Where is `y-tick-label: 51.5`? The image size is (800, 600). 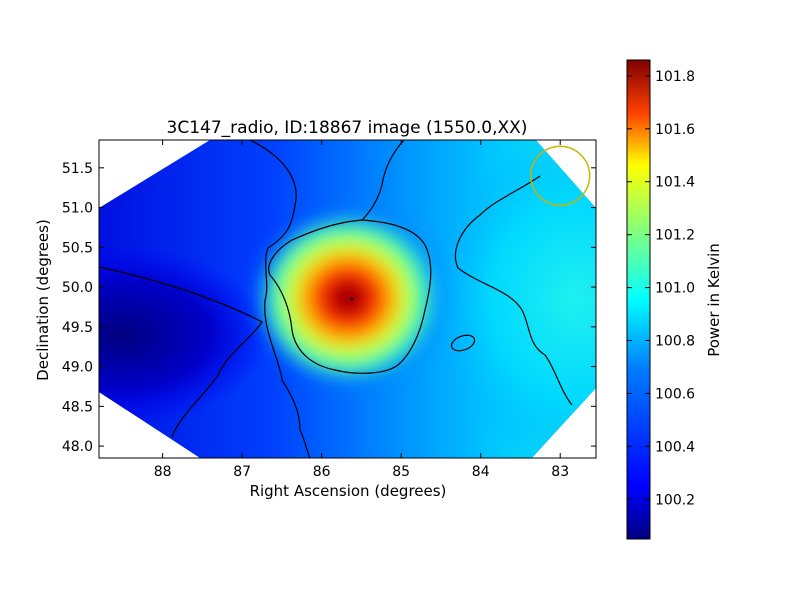 y-tick-label: 51.5 is located at coordinates (77, 169).